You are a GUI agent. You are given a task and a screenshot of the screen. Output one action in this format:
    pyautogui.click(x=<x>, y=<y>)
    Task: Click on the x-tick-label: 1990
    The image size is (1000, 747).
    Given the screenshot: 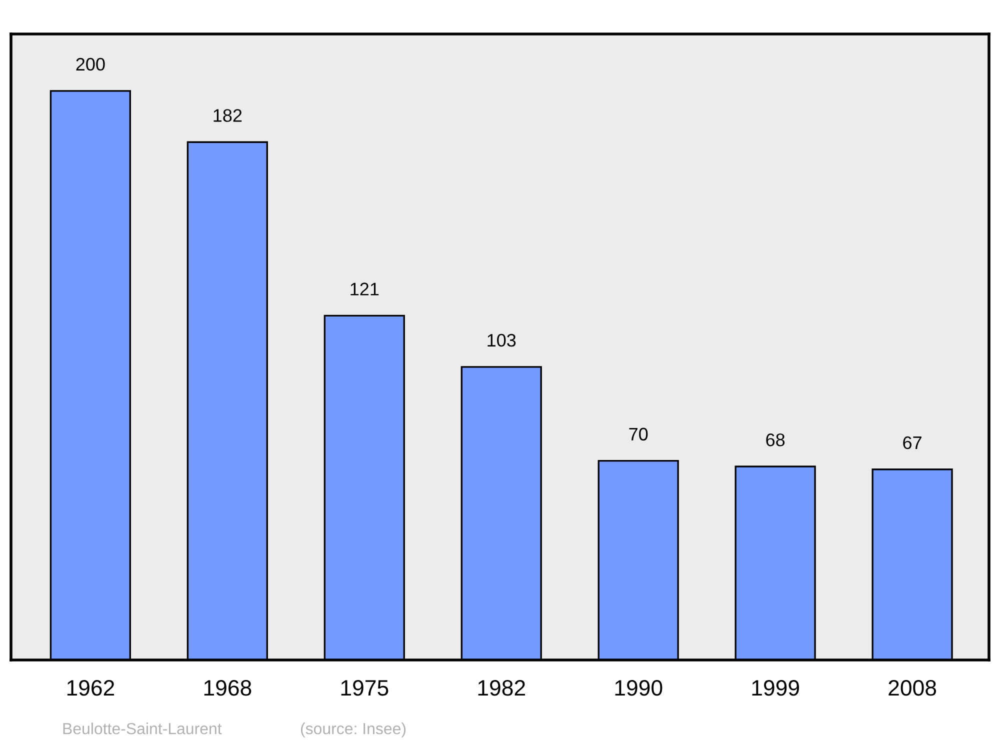 What is the action you would take?
    pyautogui.click(x=638, y=688)
    